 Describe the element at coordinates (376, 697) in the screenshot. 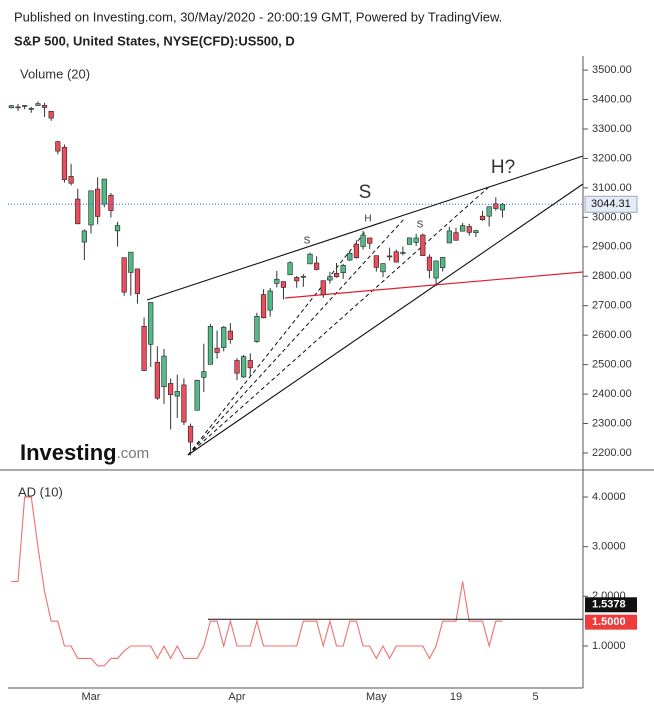

I see `x-tick-label: May` at that location.